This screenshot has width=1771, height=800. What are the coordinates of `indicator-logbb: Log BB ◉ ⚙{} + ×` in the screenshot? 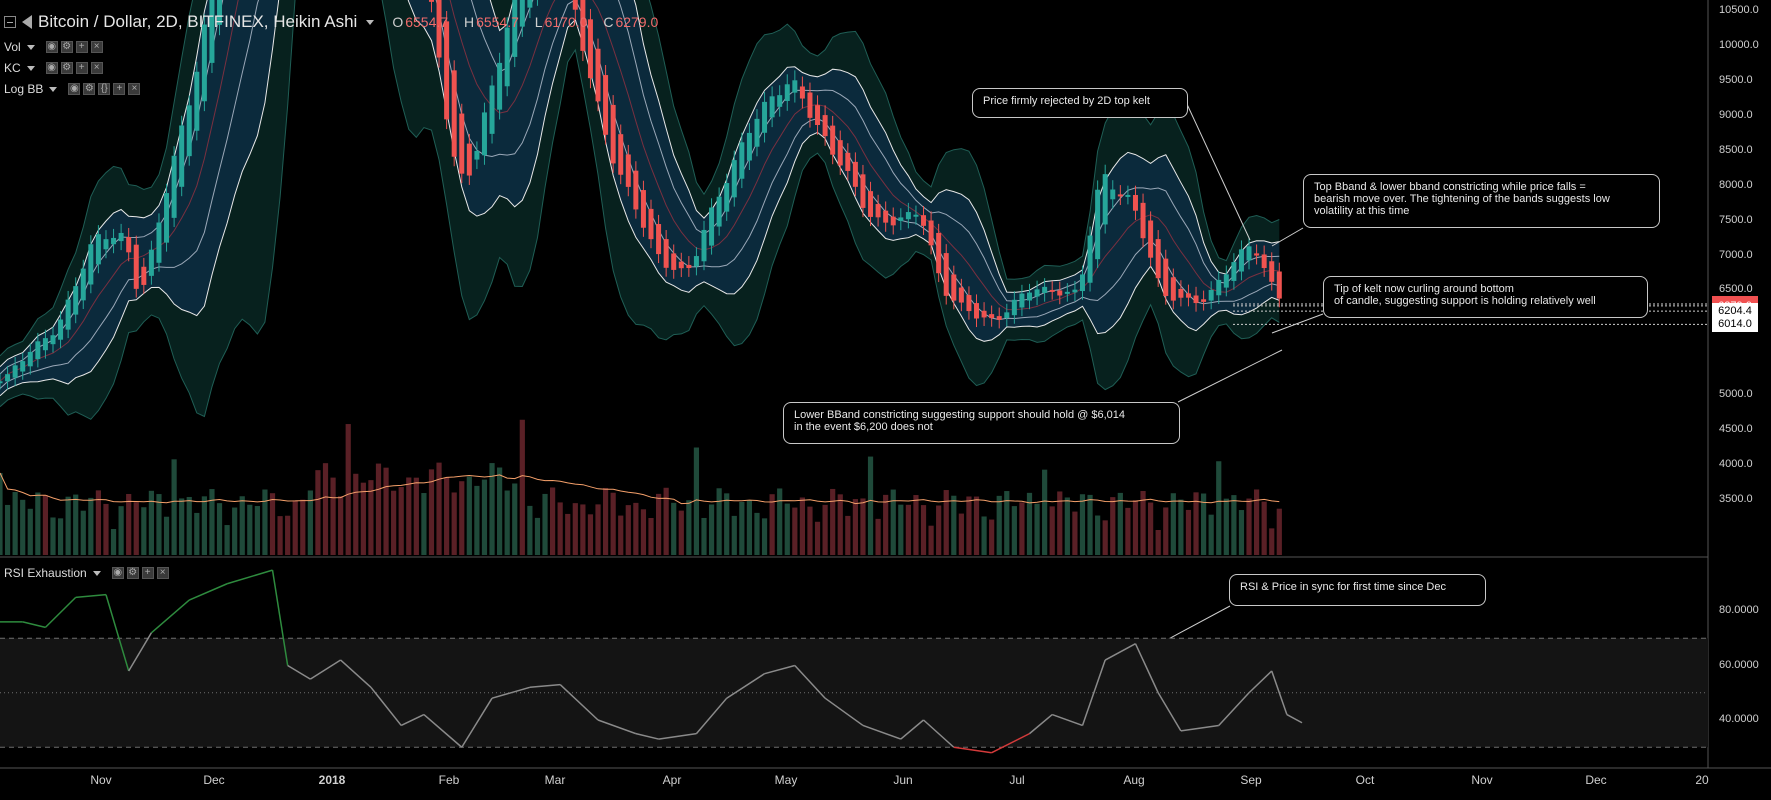 It's located at (72, 89).